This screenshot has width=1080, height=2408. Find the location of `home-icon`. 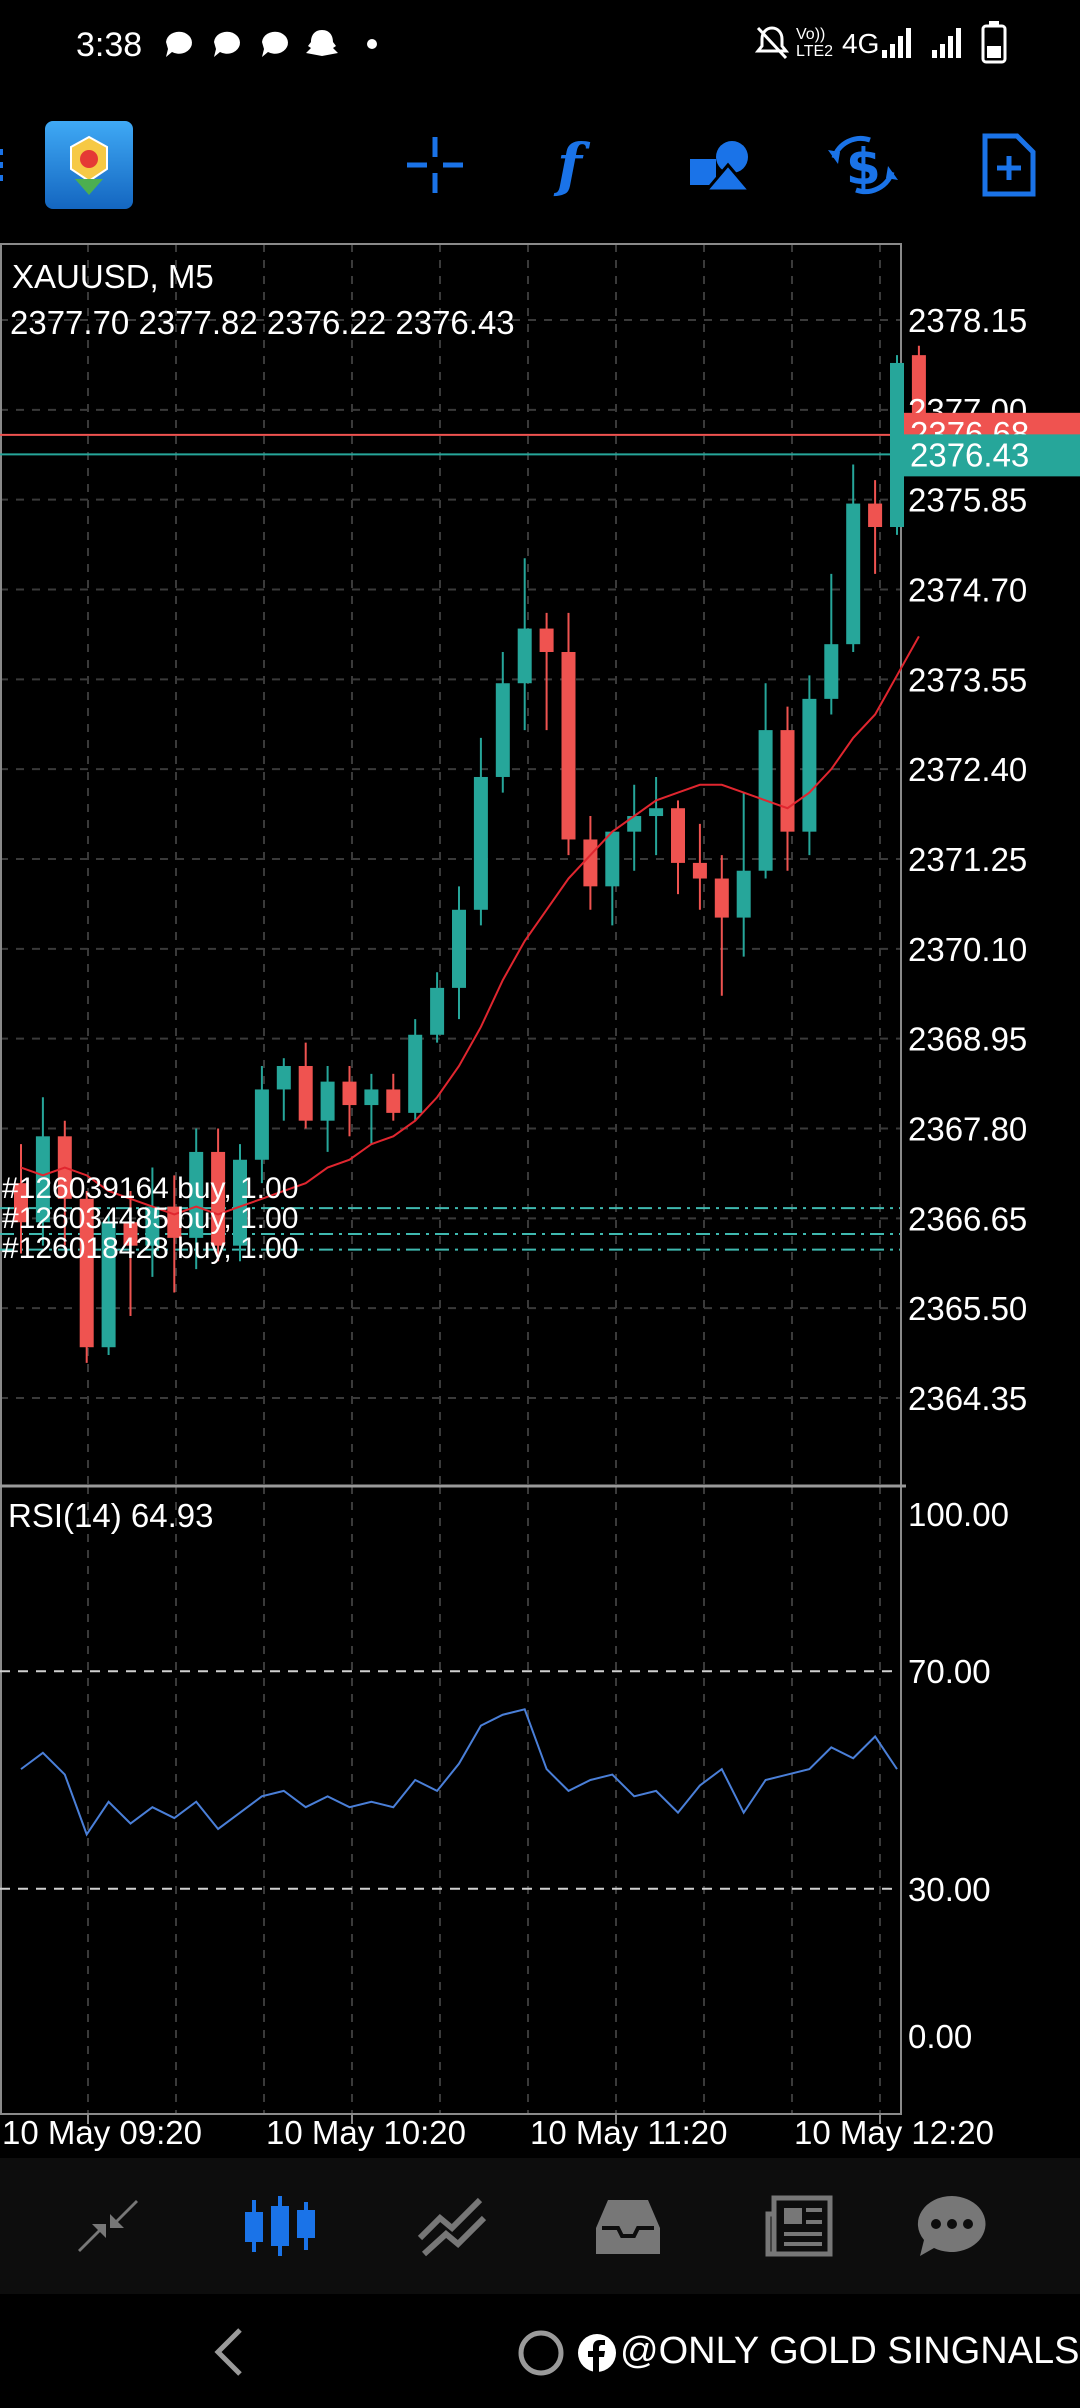

home-icon is located at coordinates (541, 2353).